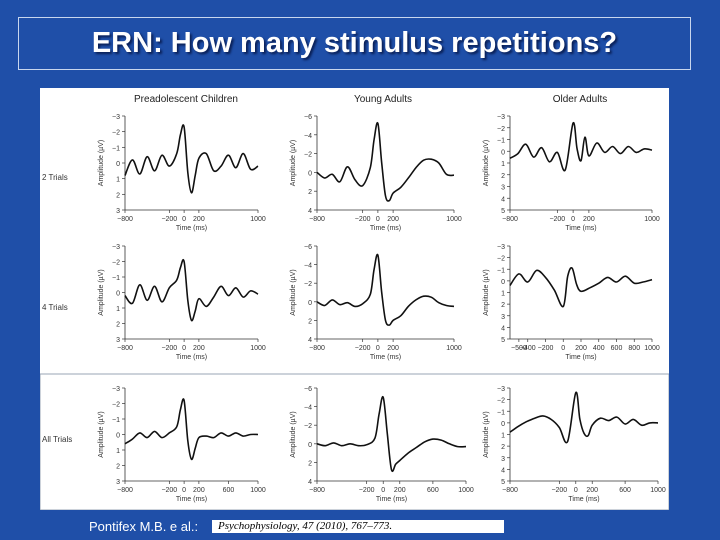  What do you see at coordinates (186, 99) in the screenshot?
I see `column-header-children: Preadolescent Children` at bounding box center [186, 99].